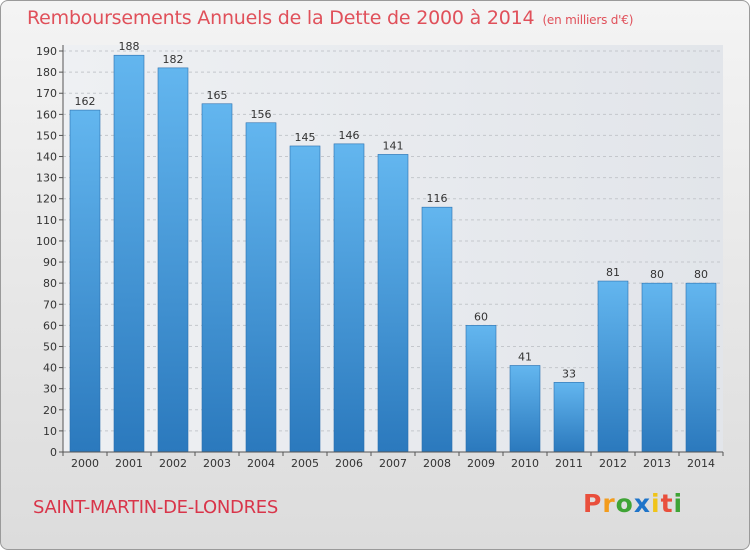 Image resolution: width=750 pixels, height=550 pixels. Describe the element at coordinates (46, 220) in the screenshot. I see `y-tick-label: 110` at that location.